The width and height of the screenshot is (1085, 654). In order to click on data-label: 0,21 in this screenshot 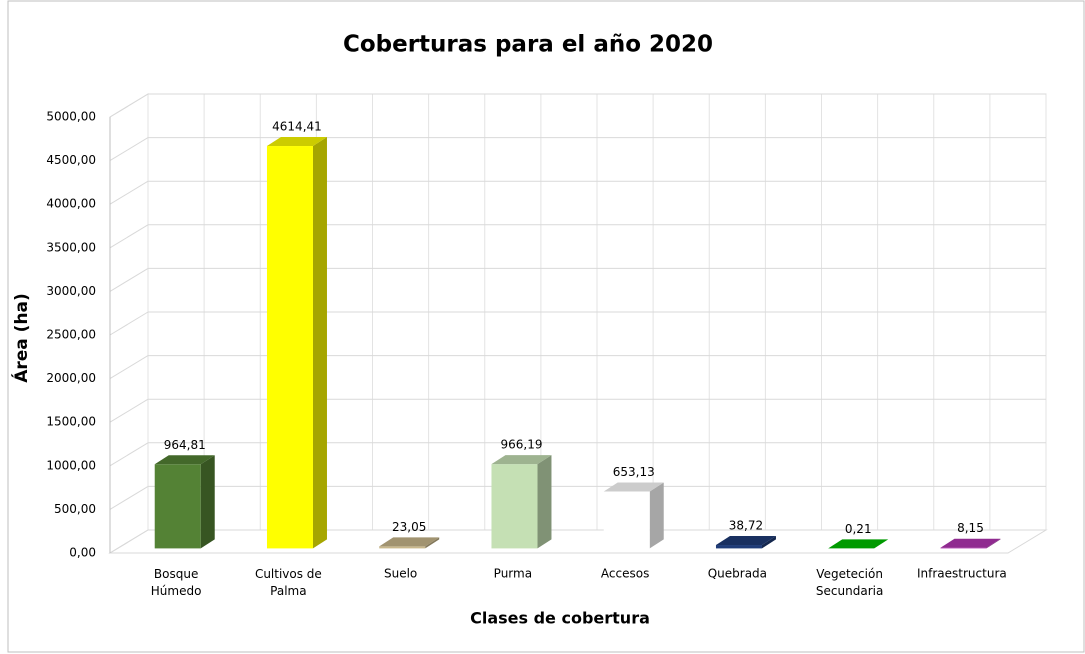, I will do `click(858, 529)`.